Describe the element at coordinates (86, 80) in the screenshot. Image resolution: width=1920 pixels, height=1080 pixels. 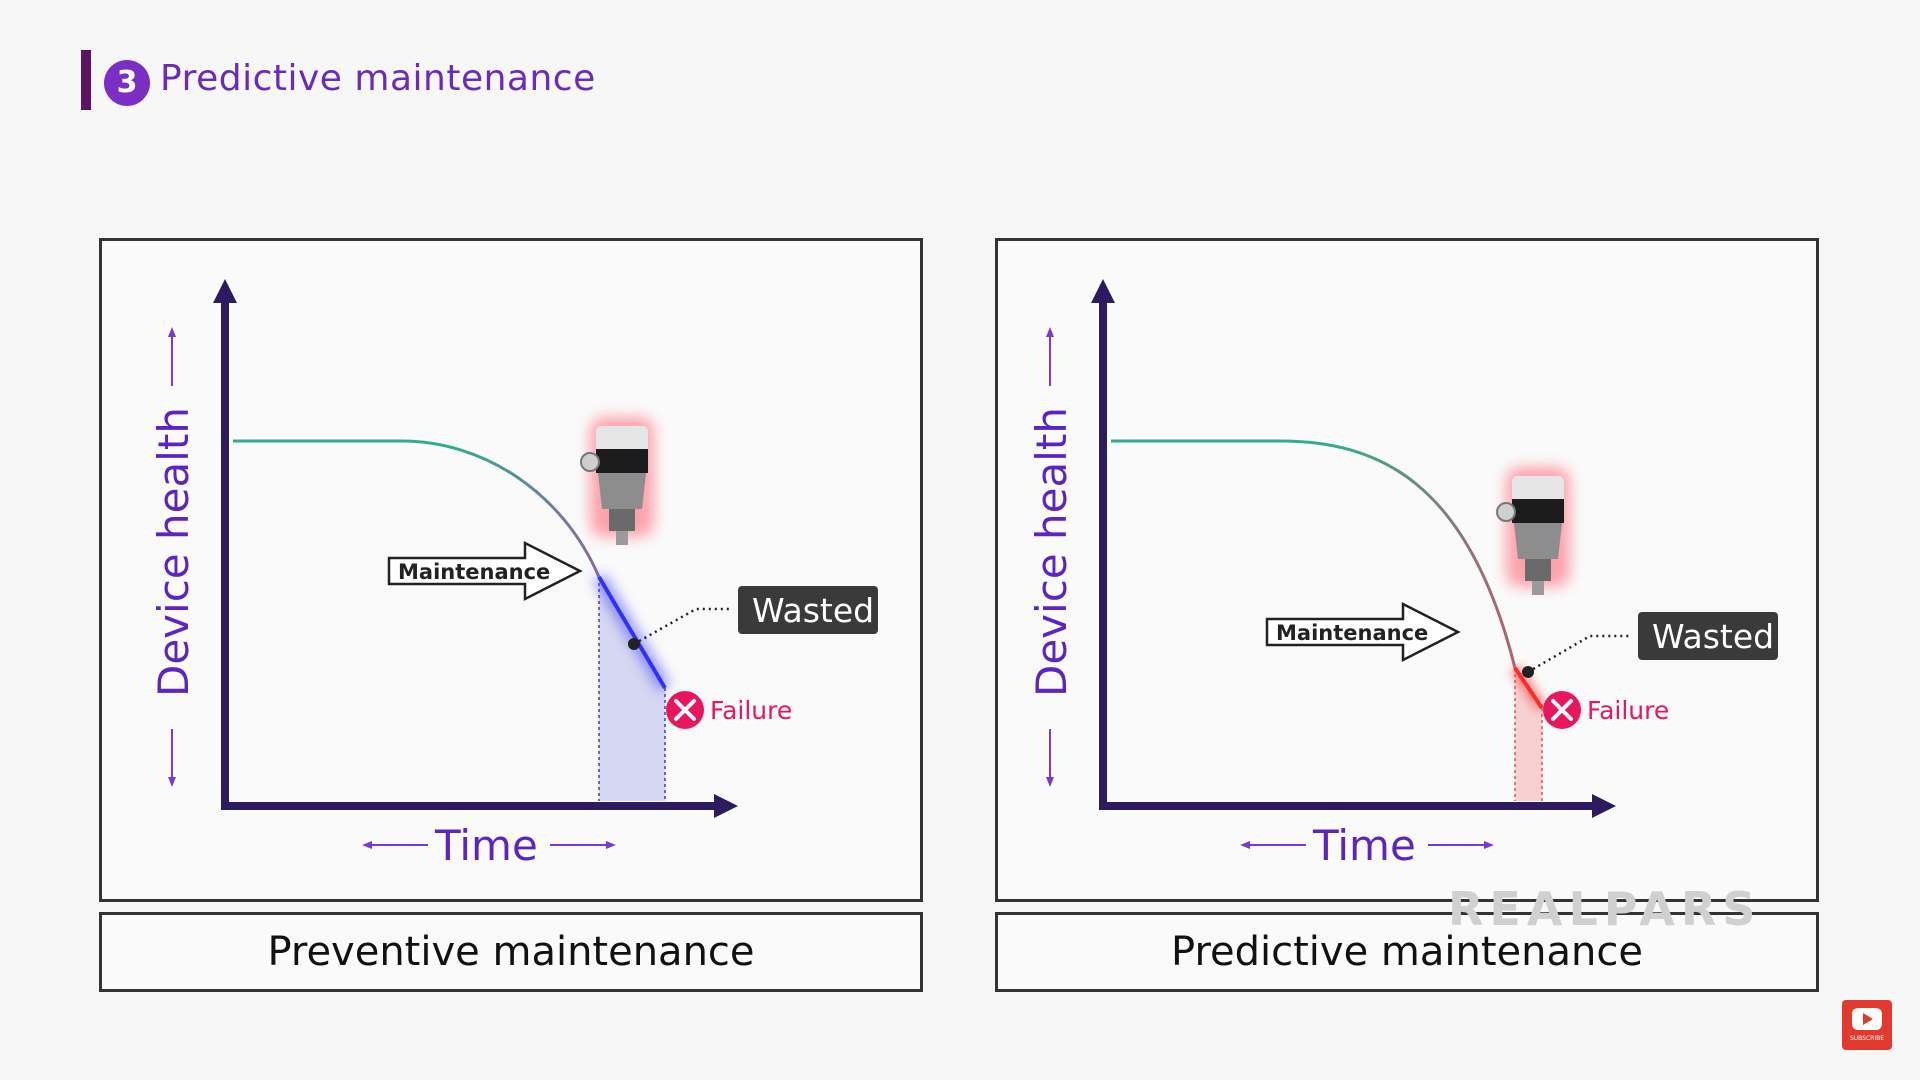
I see `header-accent-bar` at that location.